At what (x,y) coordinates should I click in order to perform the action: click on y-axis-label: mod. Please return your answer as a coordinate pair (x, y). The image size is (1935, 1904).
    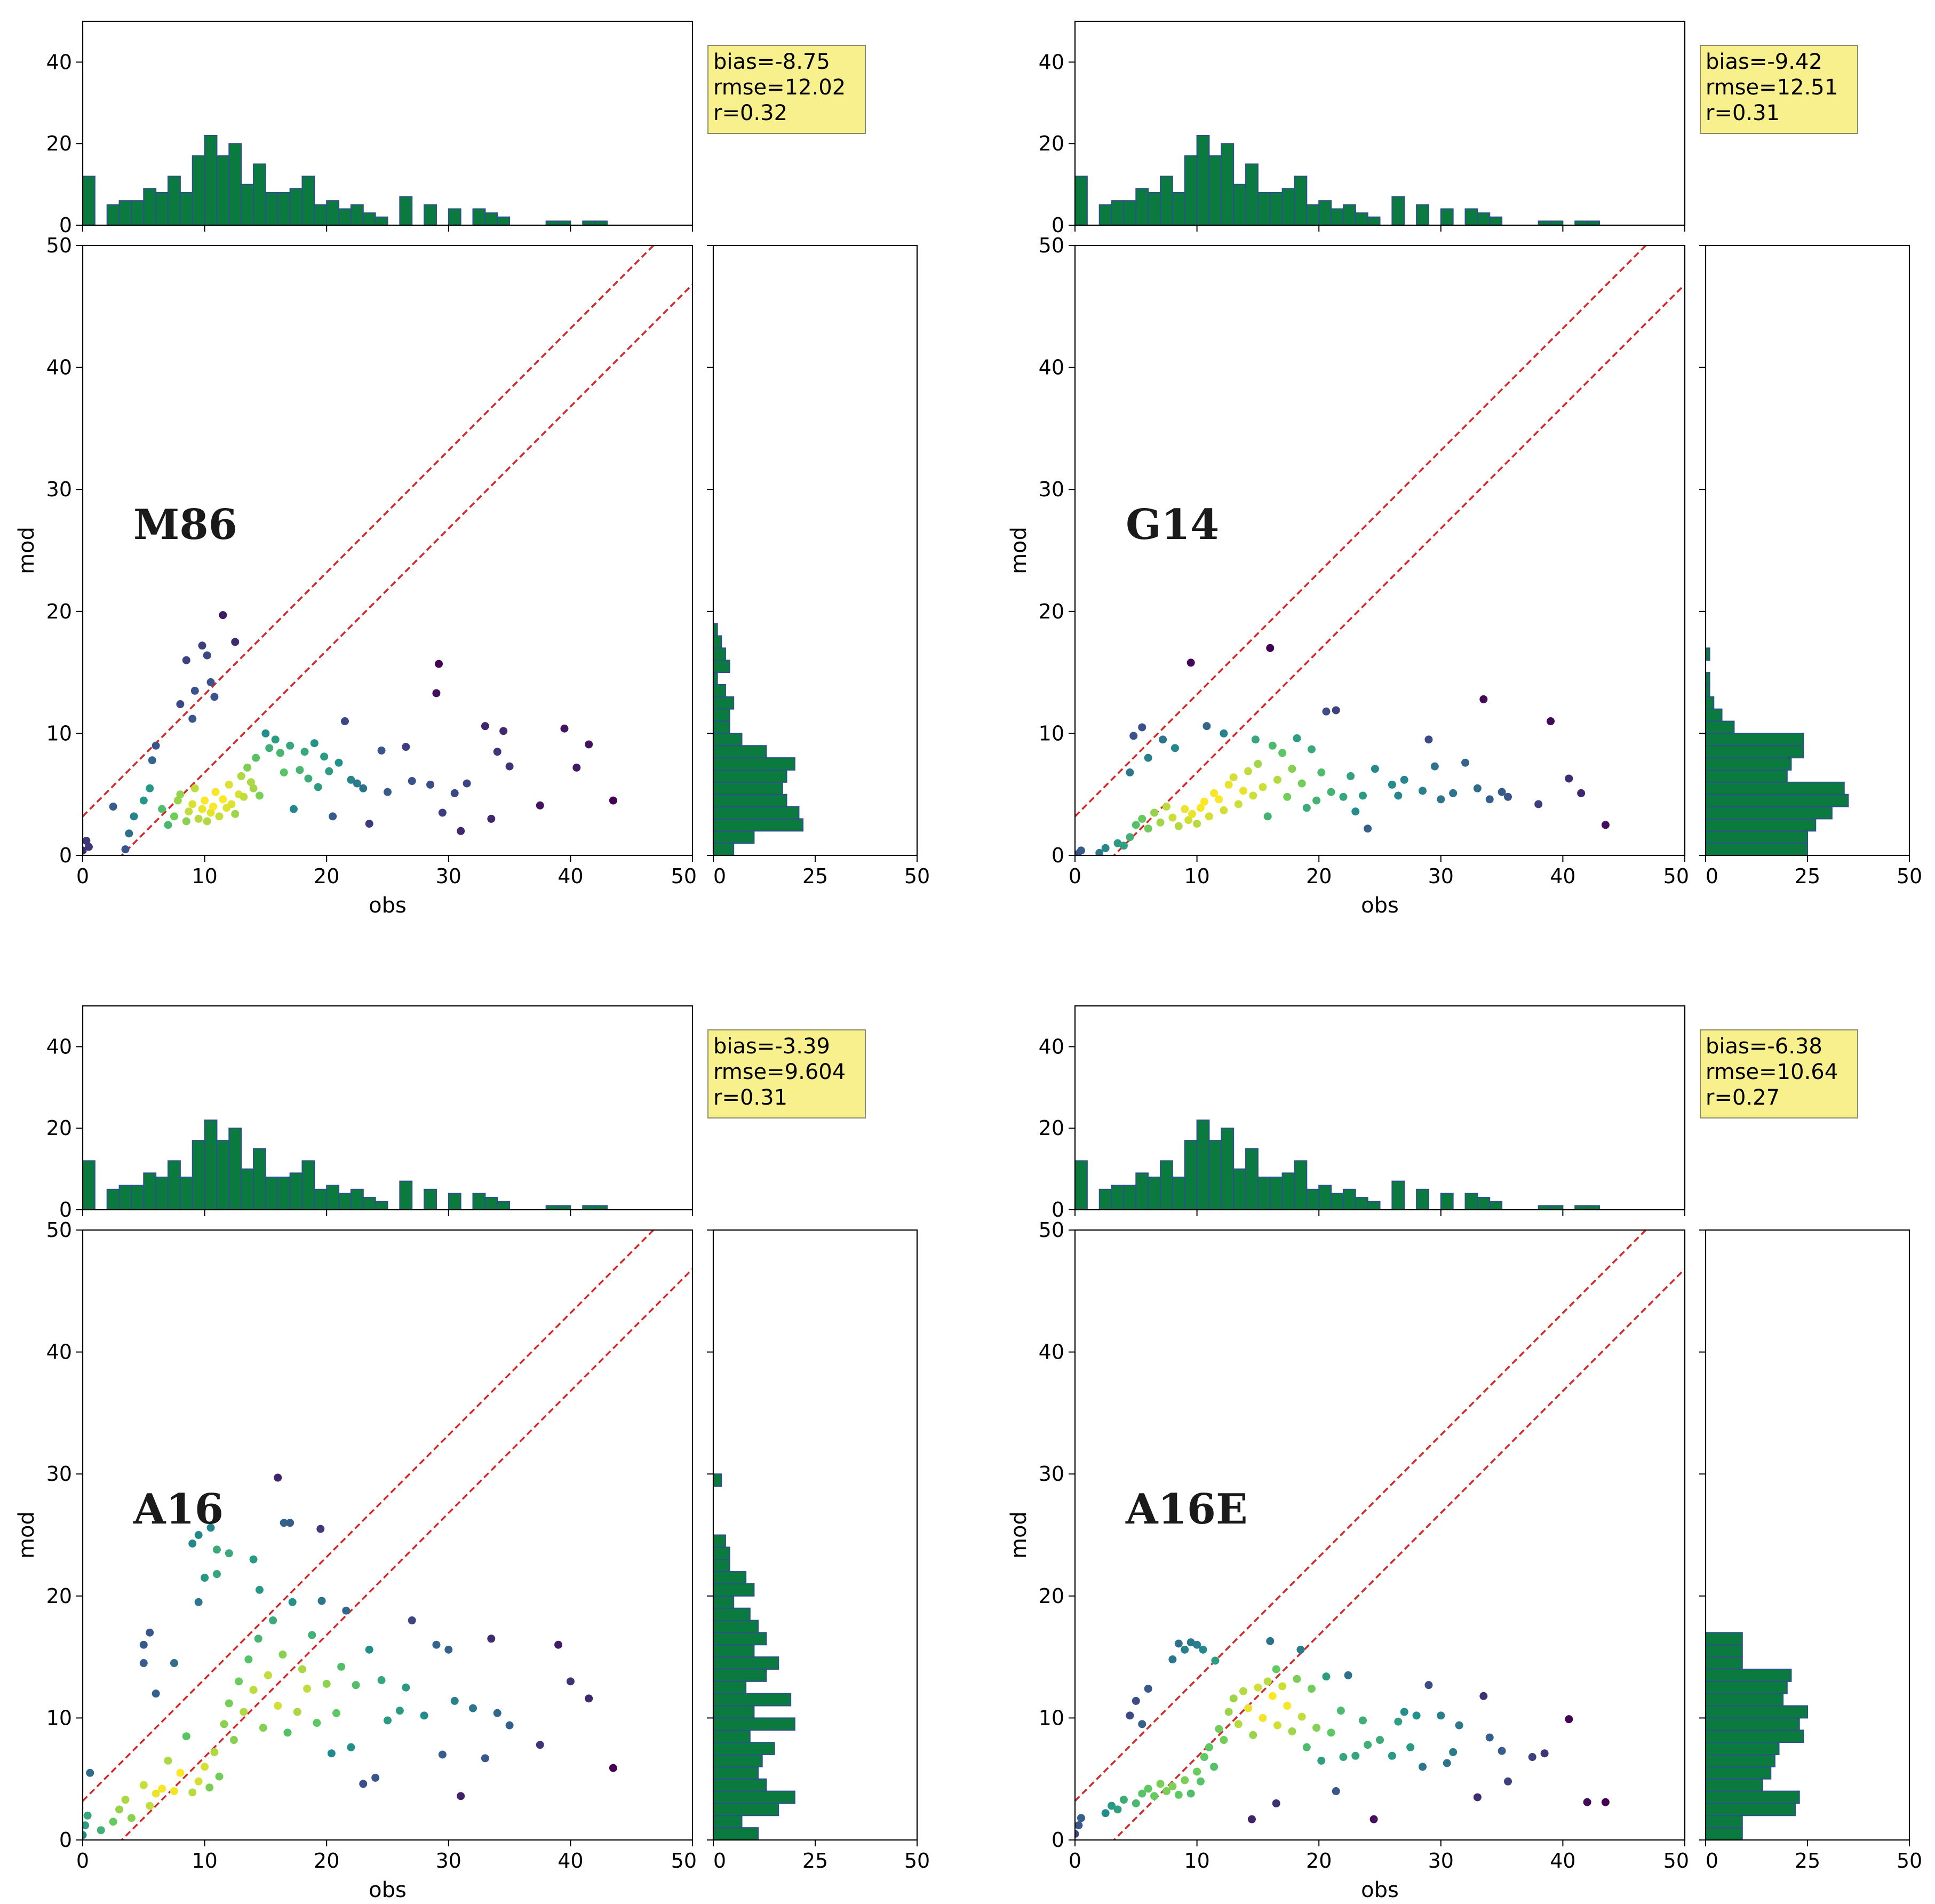
    Looking at the image, I should click on (26, 550).